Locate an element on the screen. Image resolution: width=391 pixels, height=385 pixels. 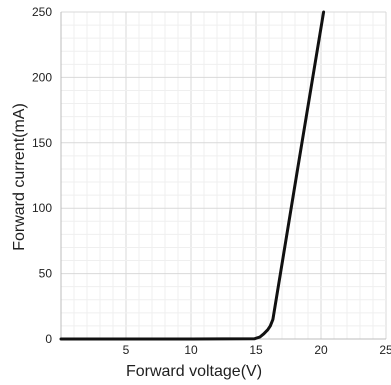
y-tick-label: 50 is located at coordinates (46, 274).